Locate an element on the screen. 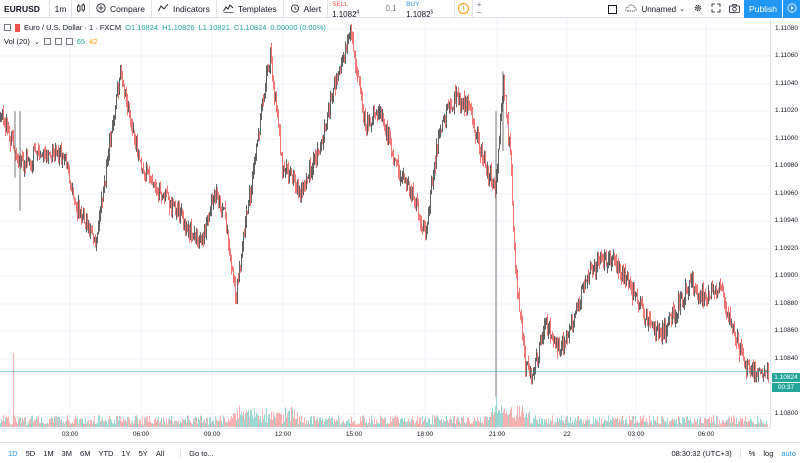 The height and width of the screenshot is (463, 800). range-1d: 1D is located at coordinates (13, 453).